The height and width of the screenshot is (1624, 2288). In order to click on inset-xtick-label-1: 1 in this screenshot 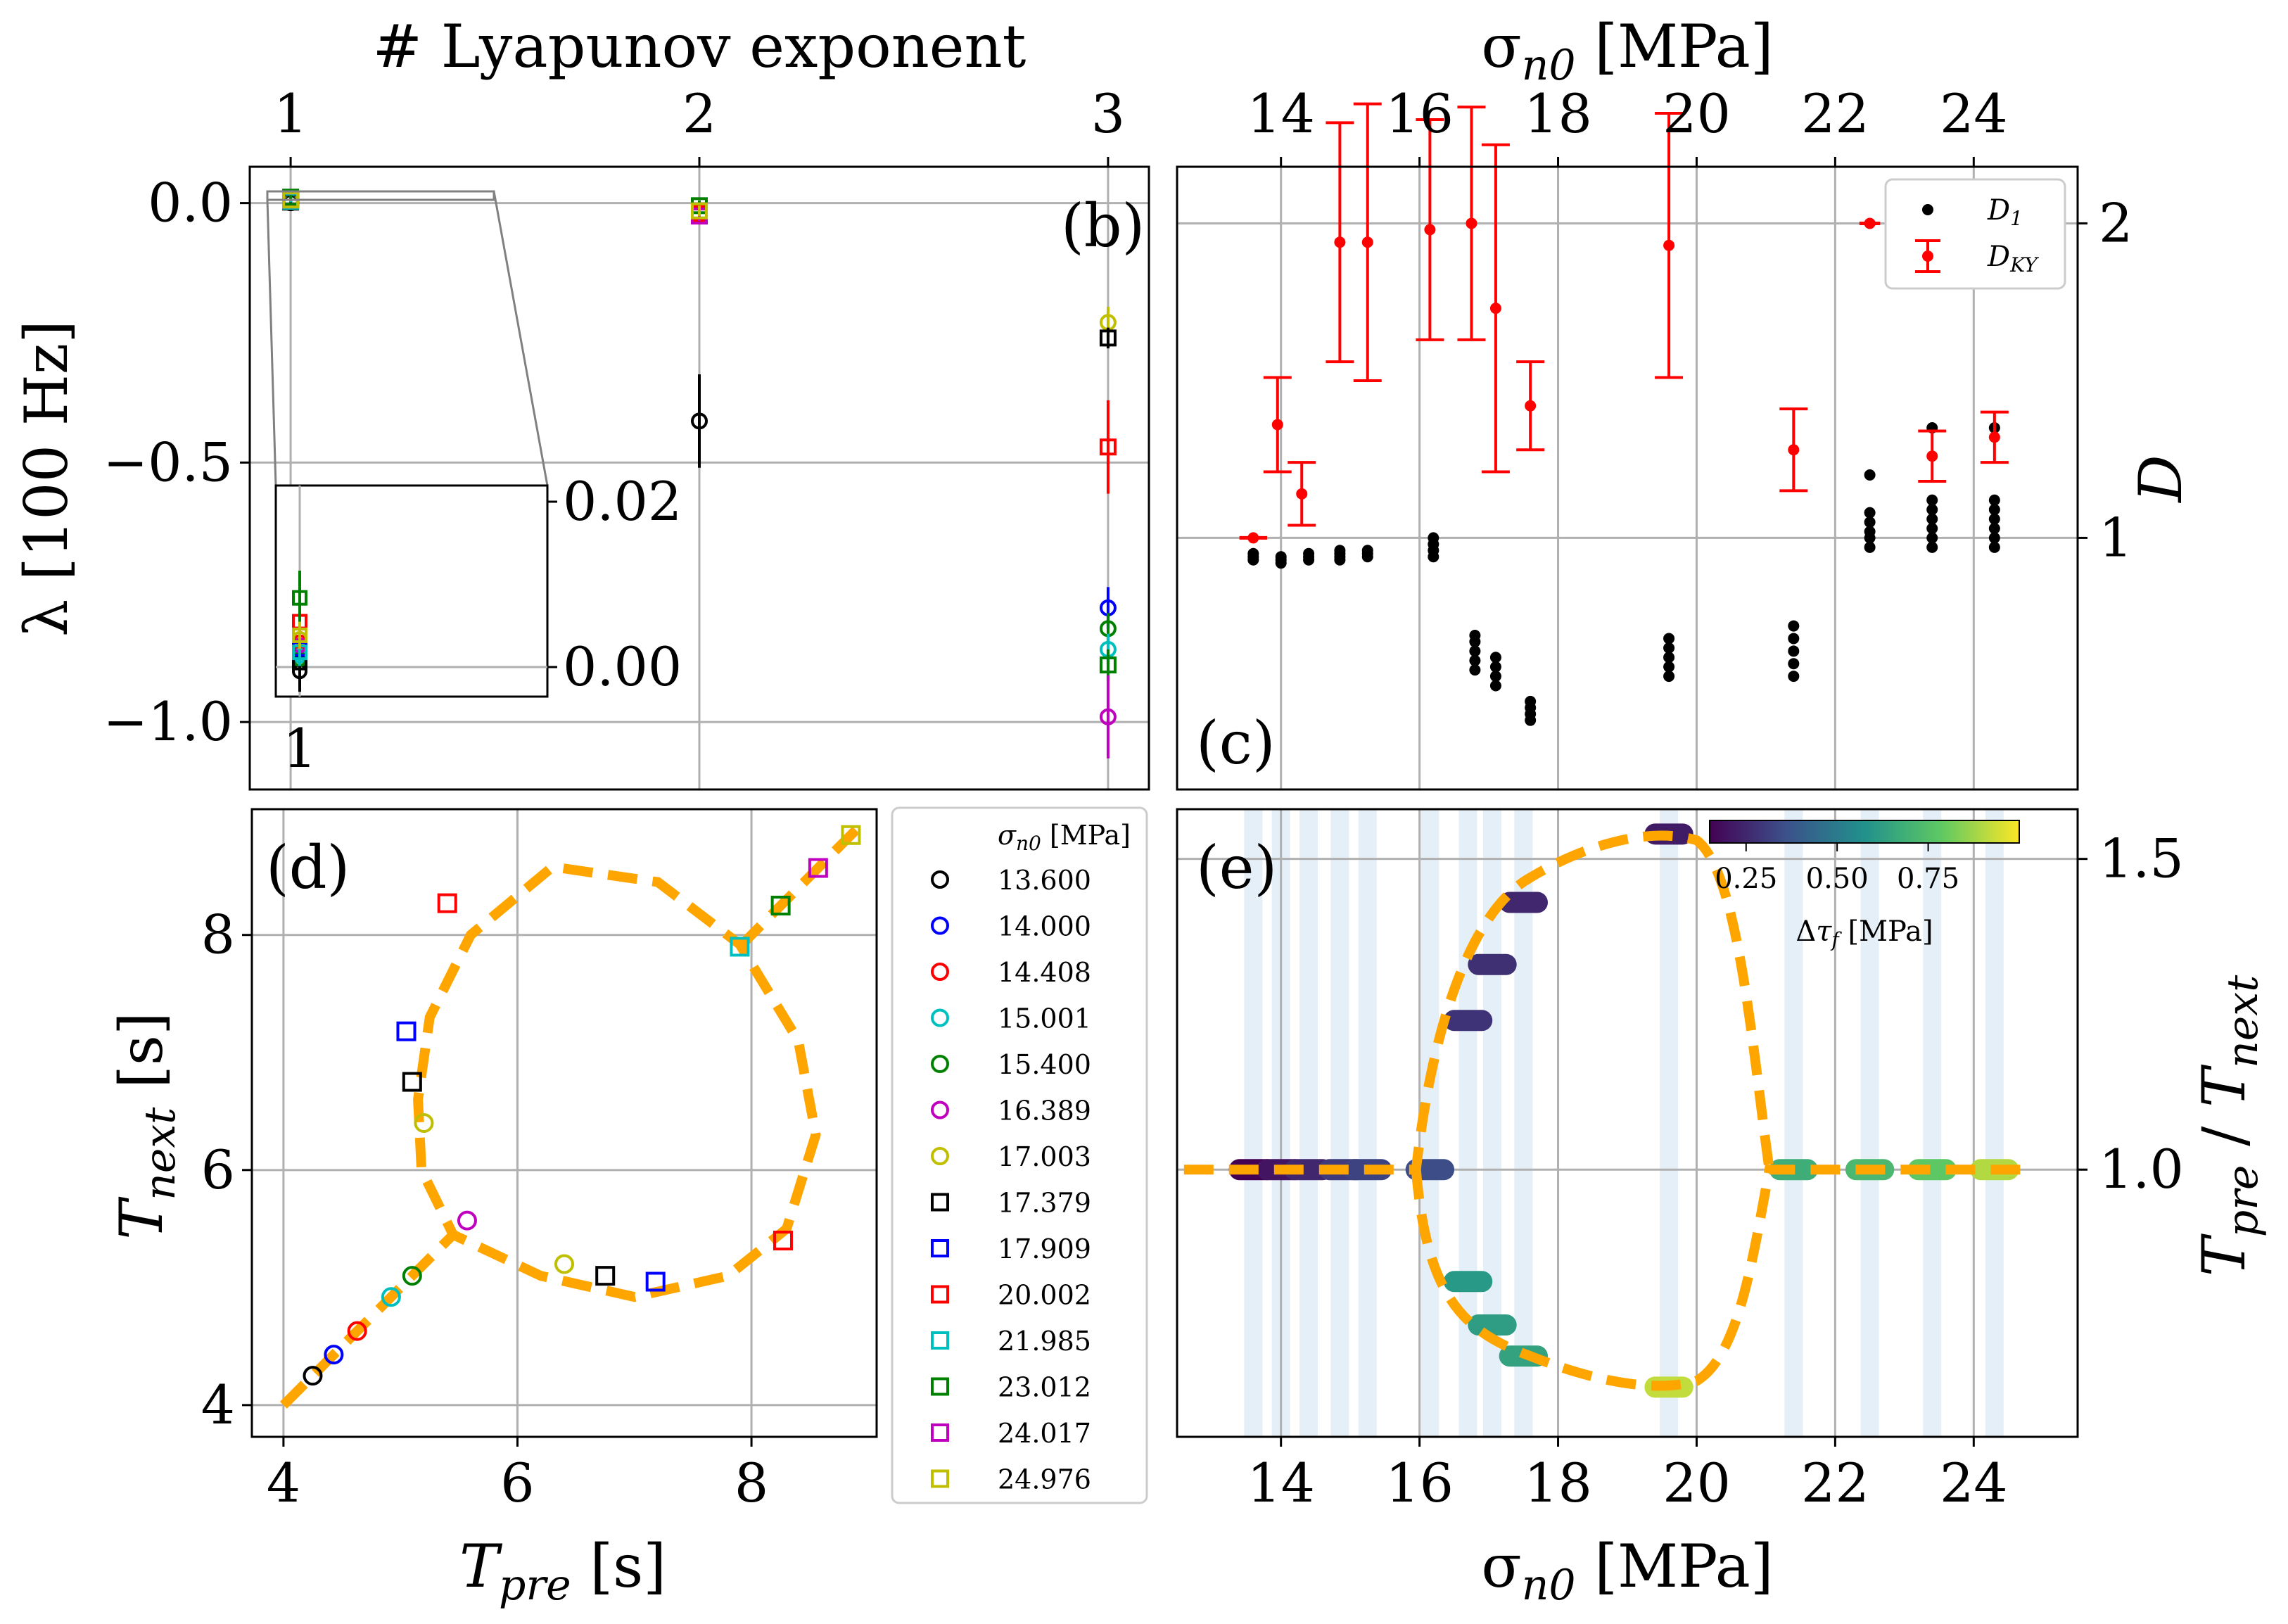, I will do `click(300, 749)`.